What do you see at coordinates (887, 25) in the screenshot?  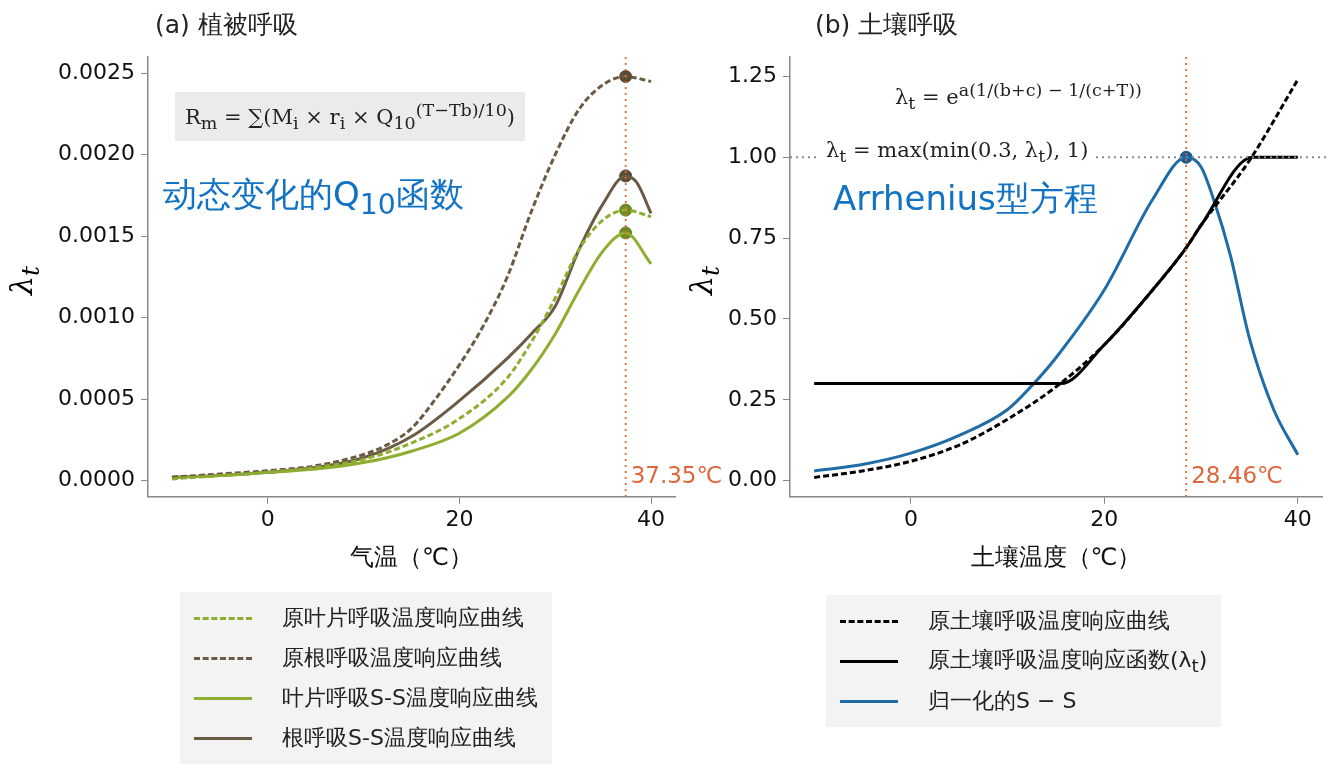 I see `chart-title: (b) 土壤呼吸` at bounding box center [887, 25].